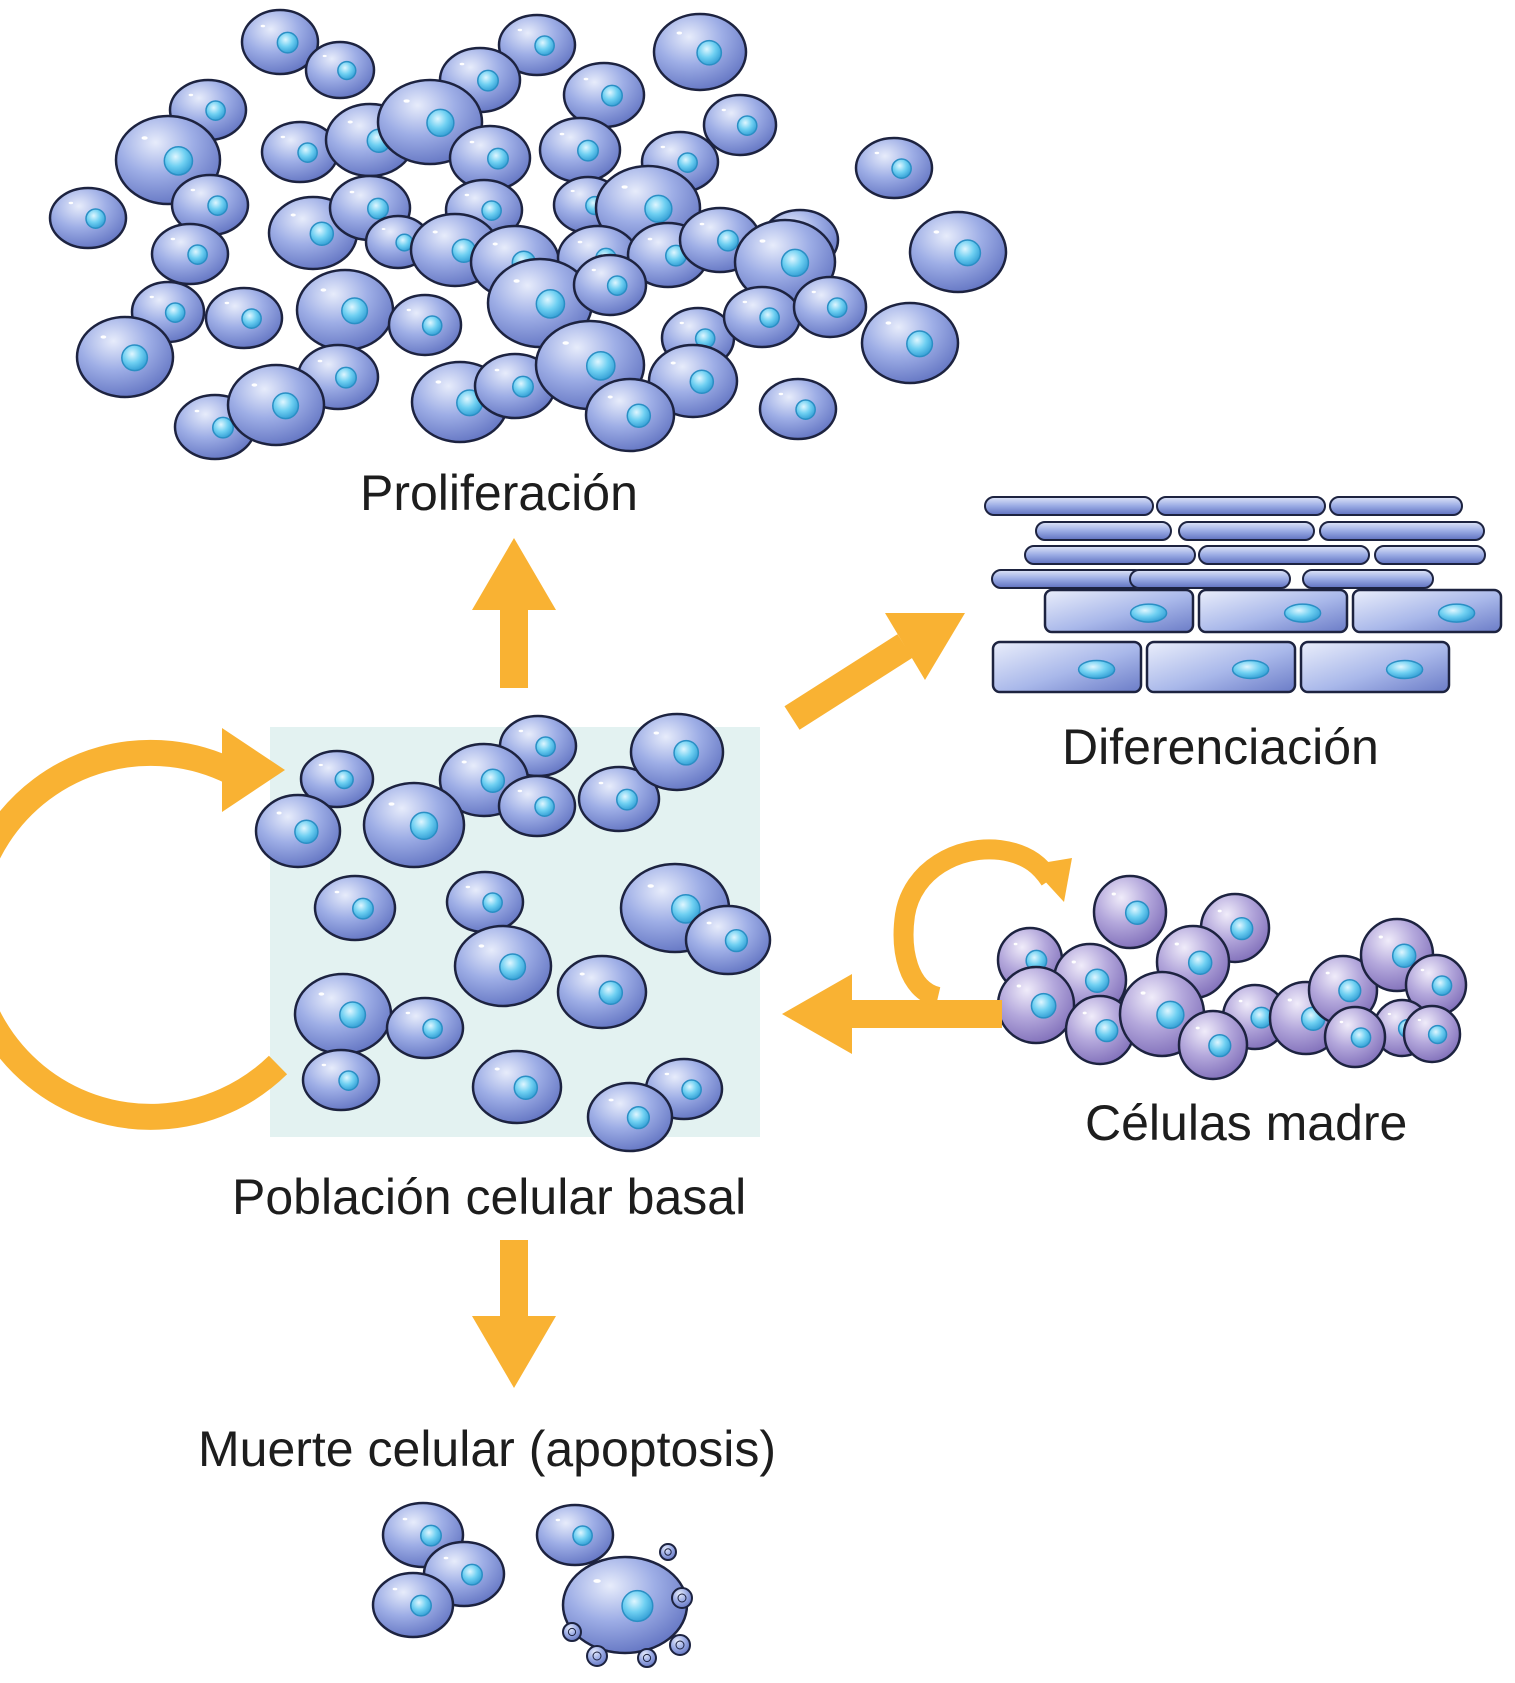  I want to click on label-differentiation: Diferenciación, so click(1220, 747).